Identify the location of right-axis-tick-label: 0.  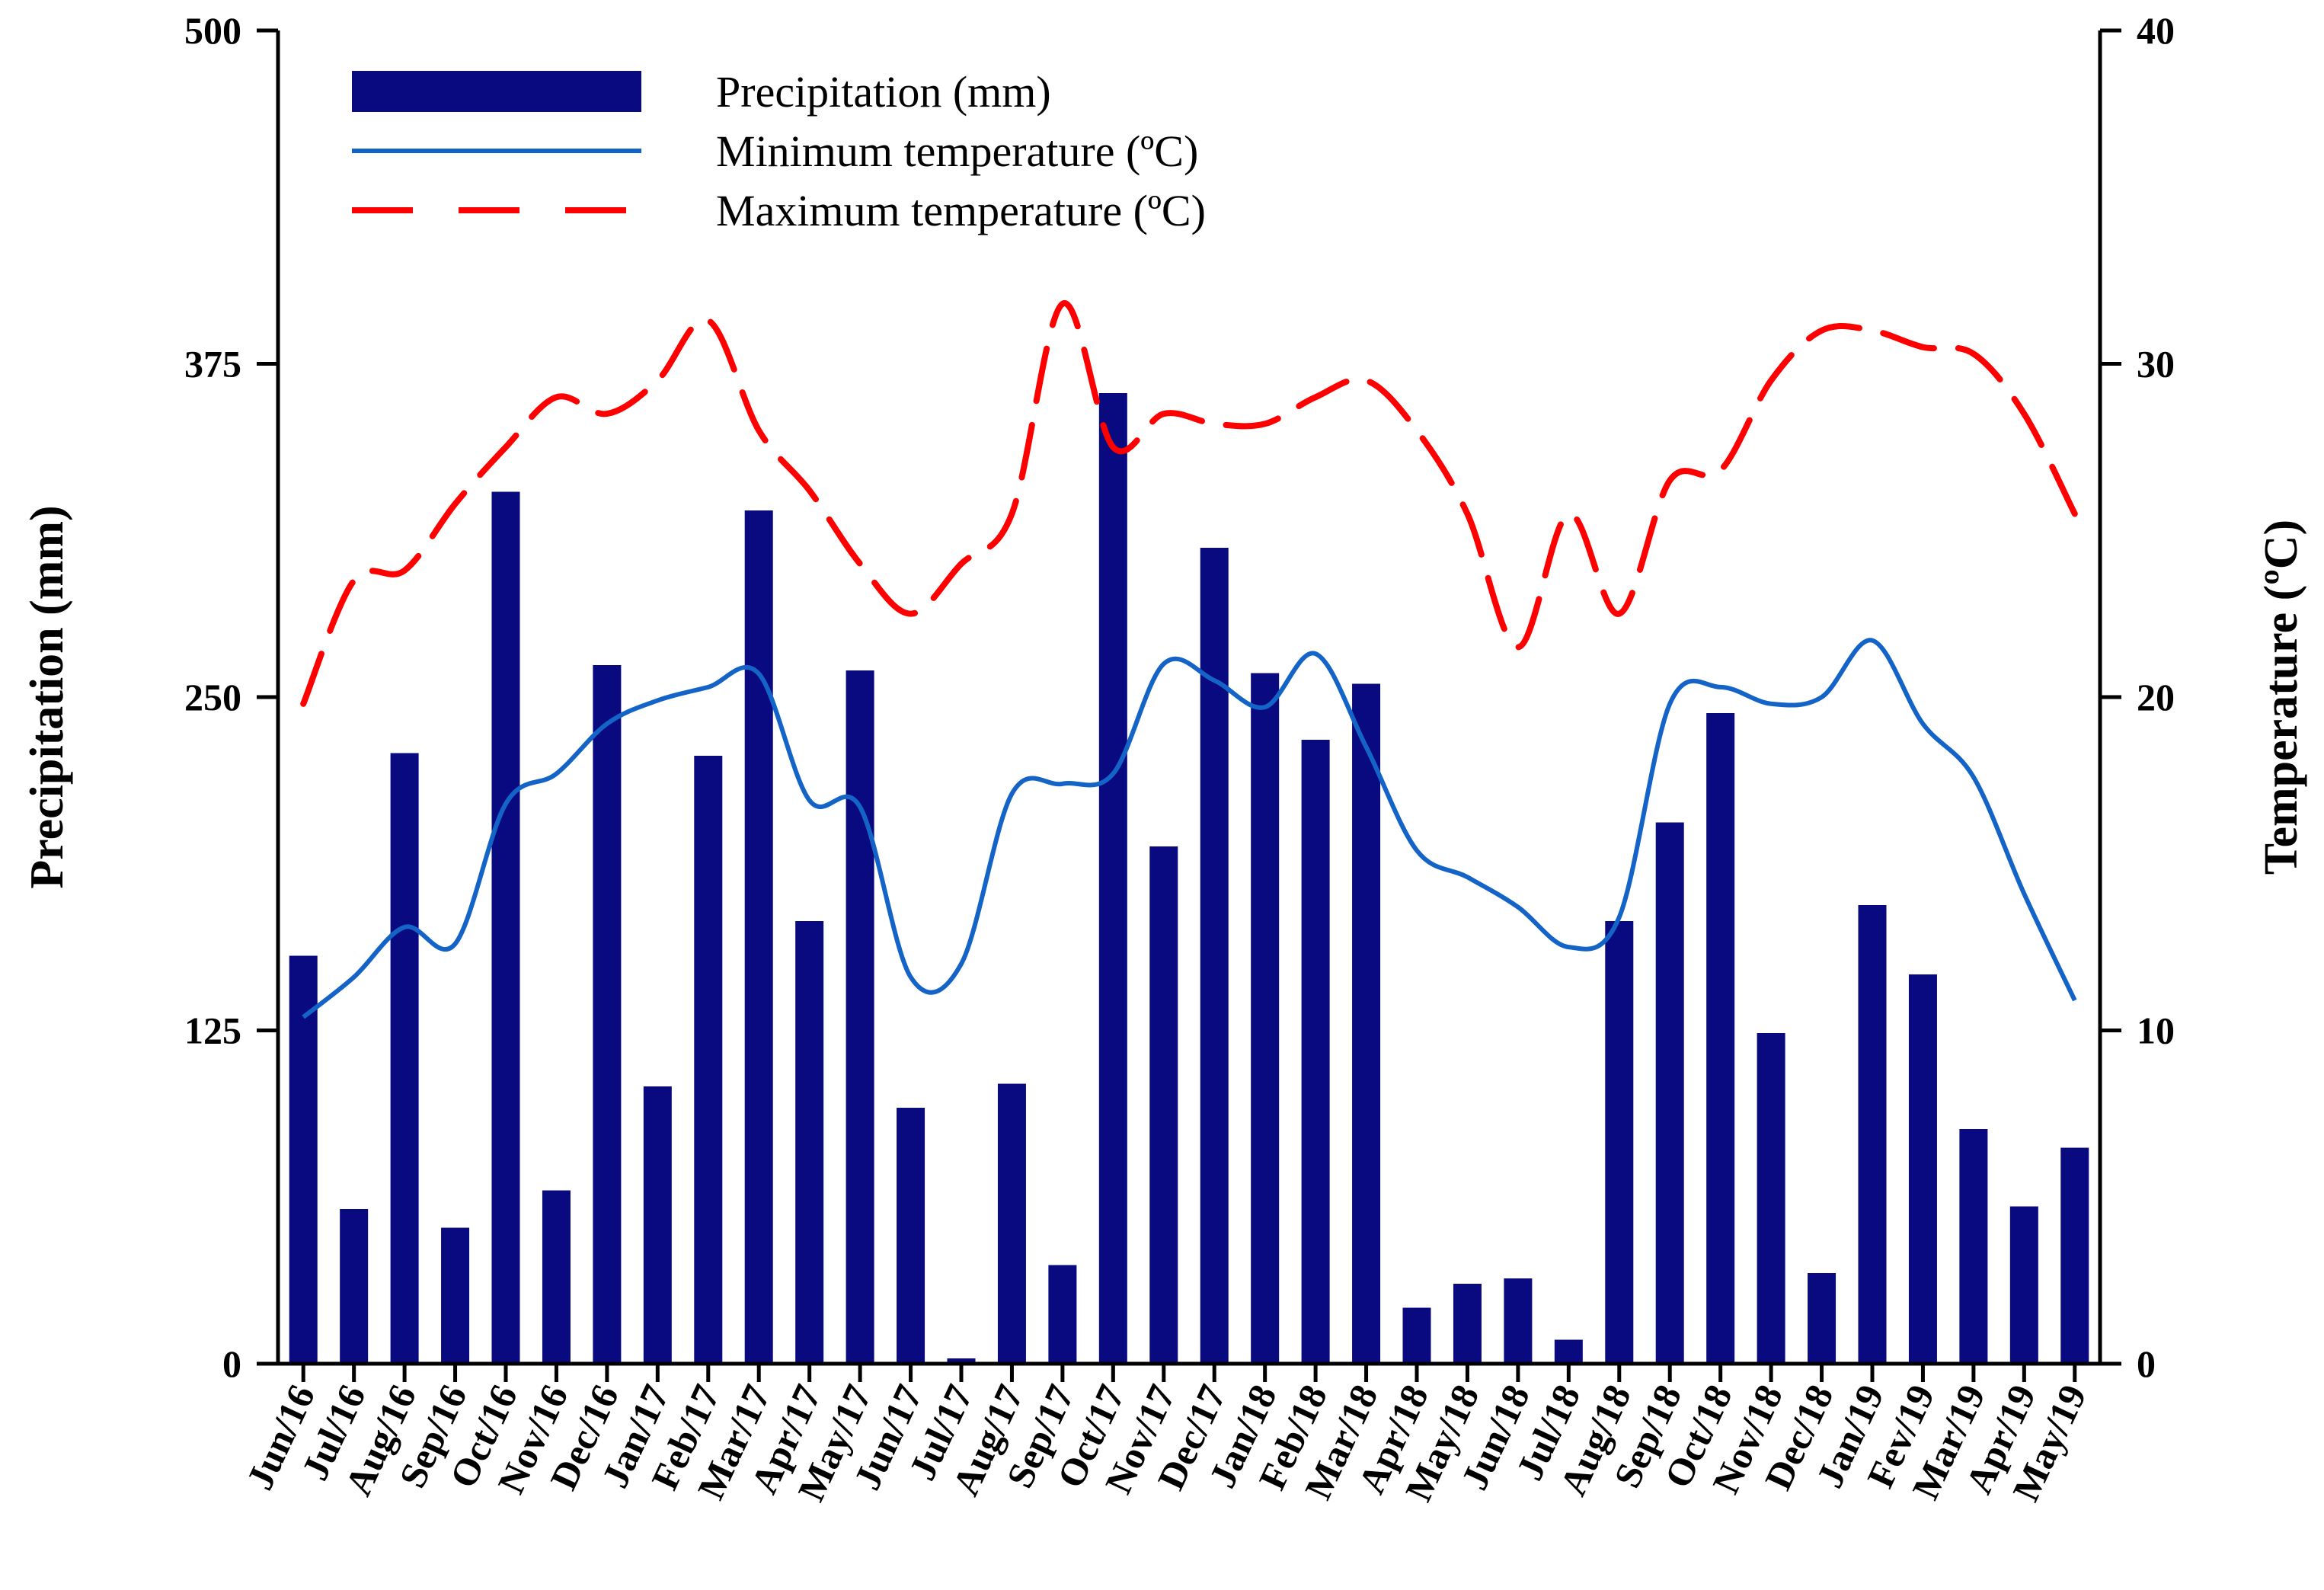
(2146, 1363).